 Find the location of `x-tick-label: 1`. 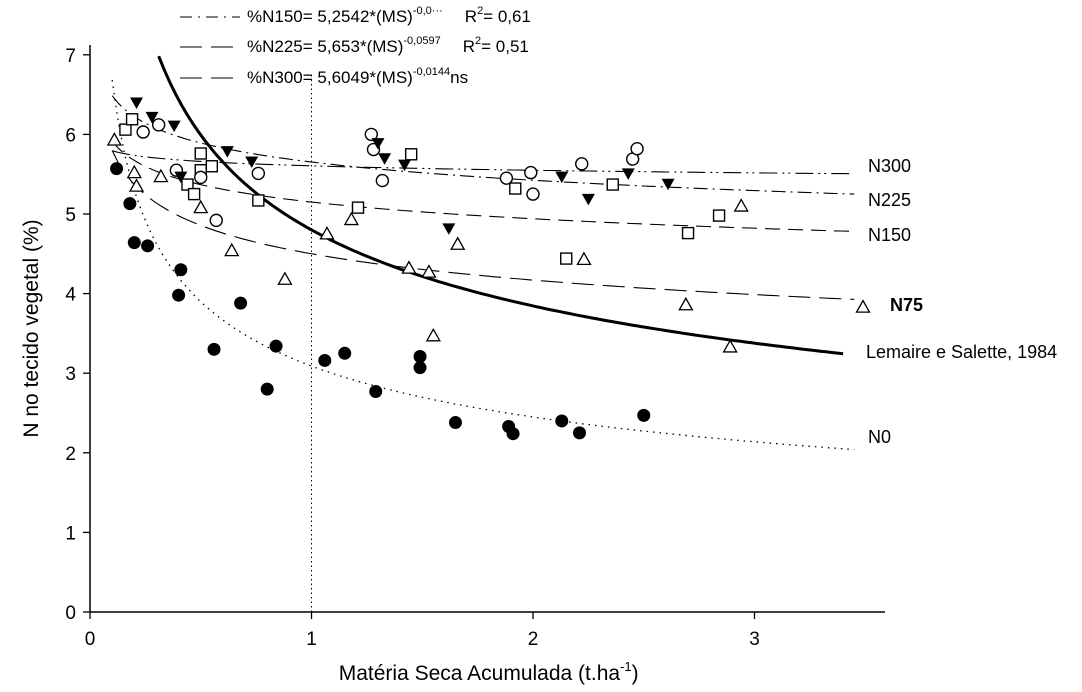

x-tick-label: 1 is located at coordinates (311, 639).